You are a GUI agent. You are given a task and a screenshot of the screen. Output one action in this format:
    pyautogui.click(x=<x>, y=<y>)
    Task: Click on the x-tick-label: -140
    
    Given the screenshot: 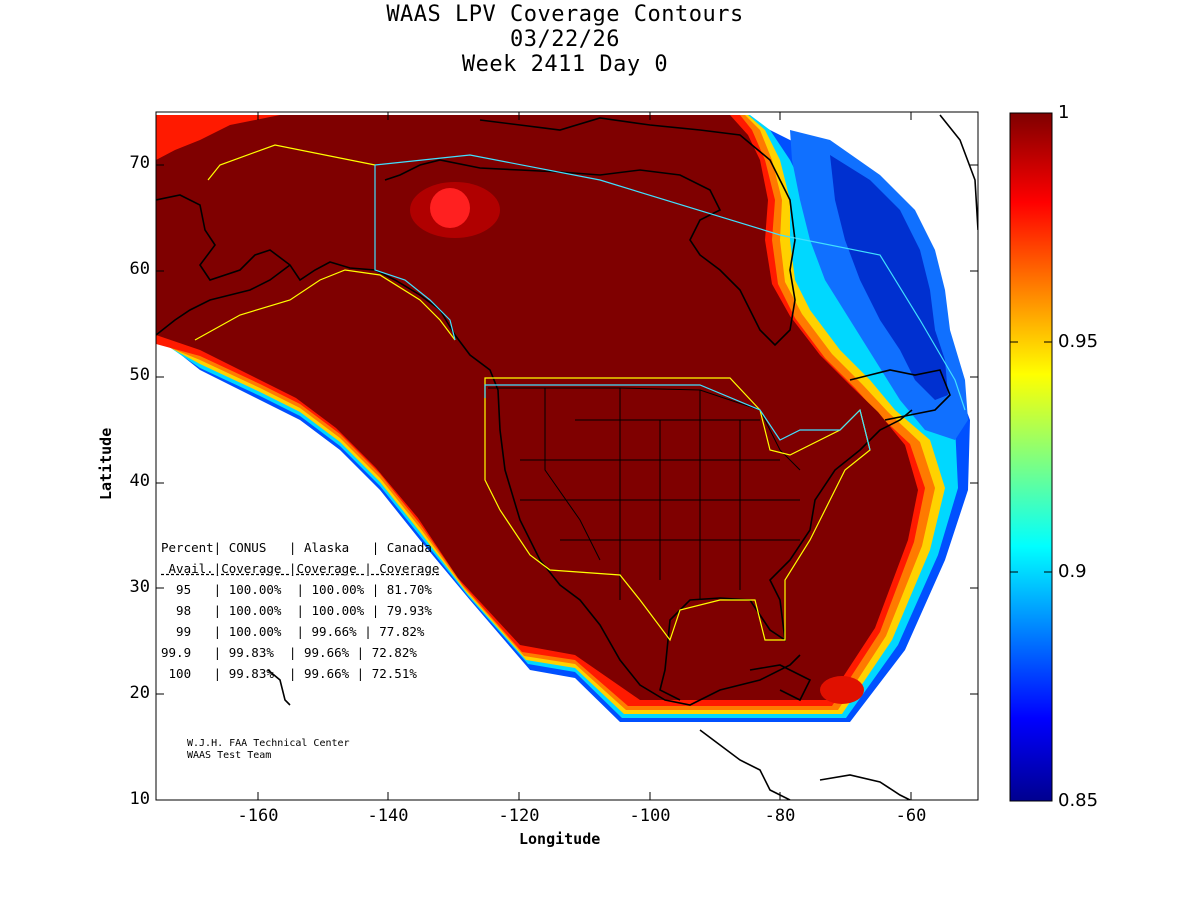 What is the action you would take?
    pyautogui.click(x=388, y=816)
    